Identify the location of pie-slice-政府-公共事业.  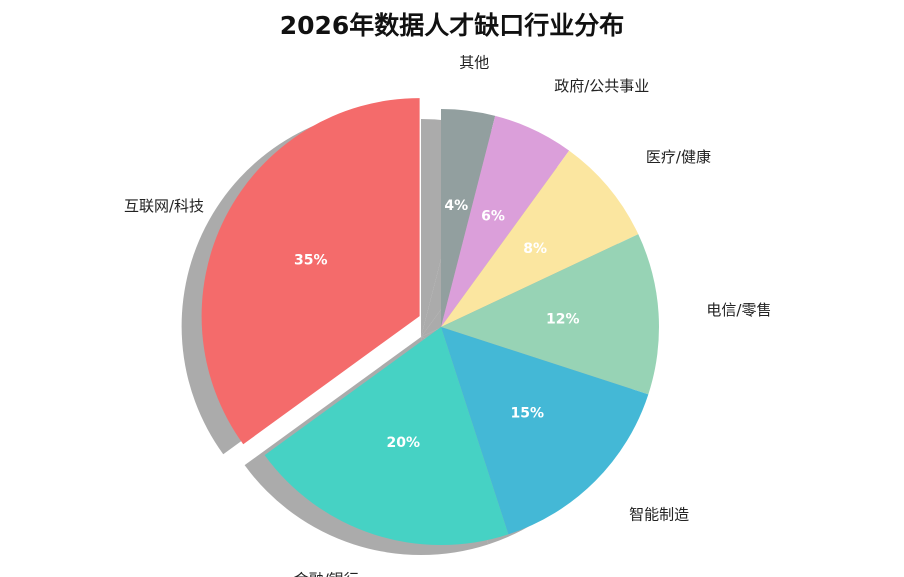
(505, 221).